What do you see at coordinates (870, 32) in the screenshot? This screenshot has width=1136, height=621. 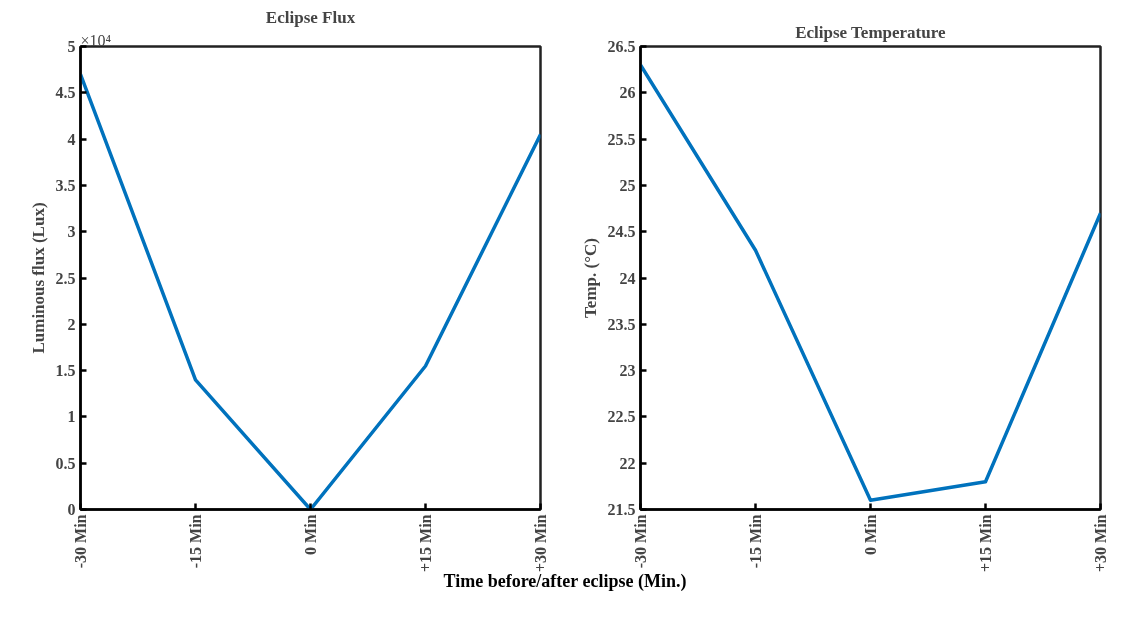 I see `chart-title: Eclipse Temperature` at bounding box center [870, 32].